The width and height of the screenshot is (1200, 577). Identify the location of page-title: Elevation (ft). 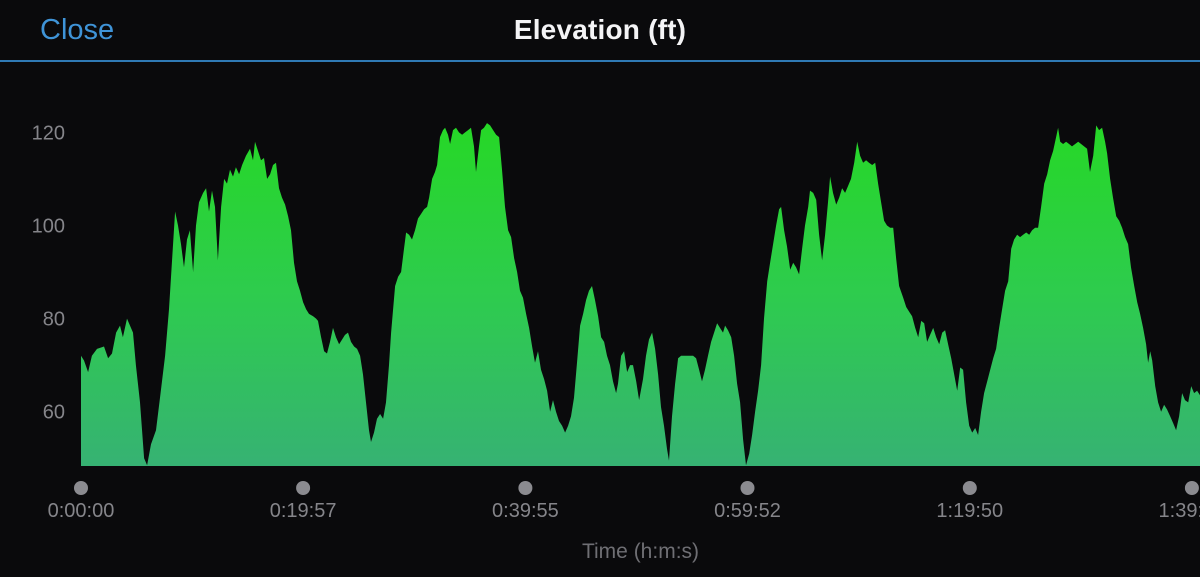
(600, 29).